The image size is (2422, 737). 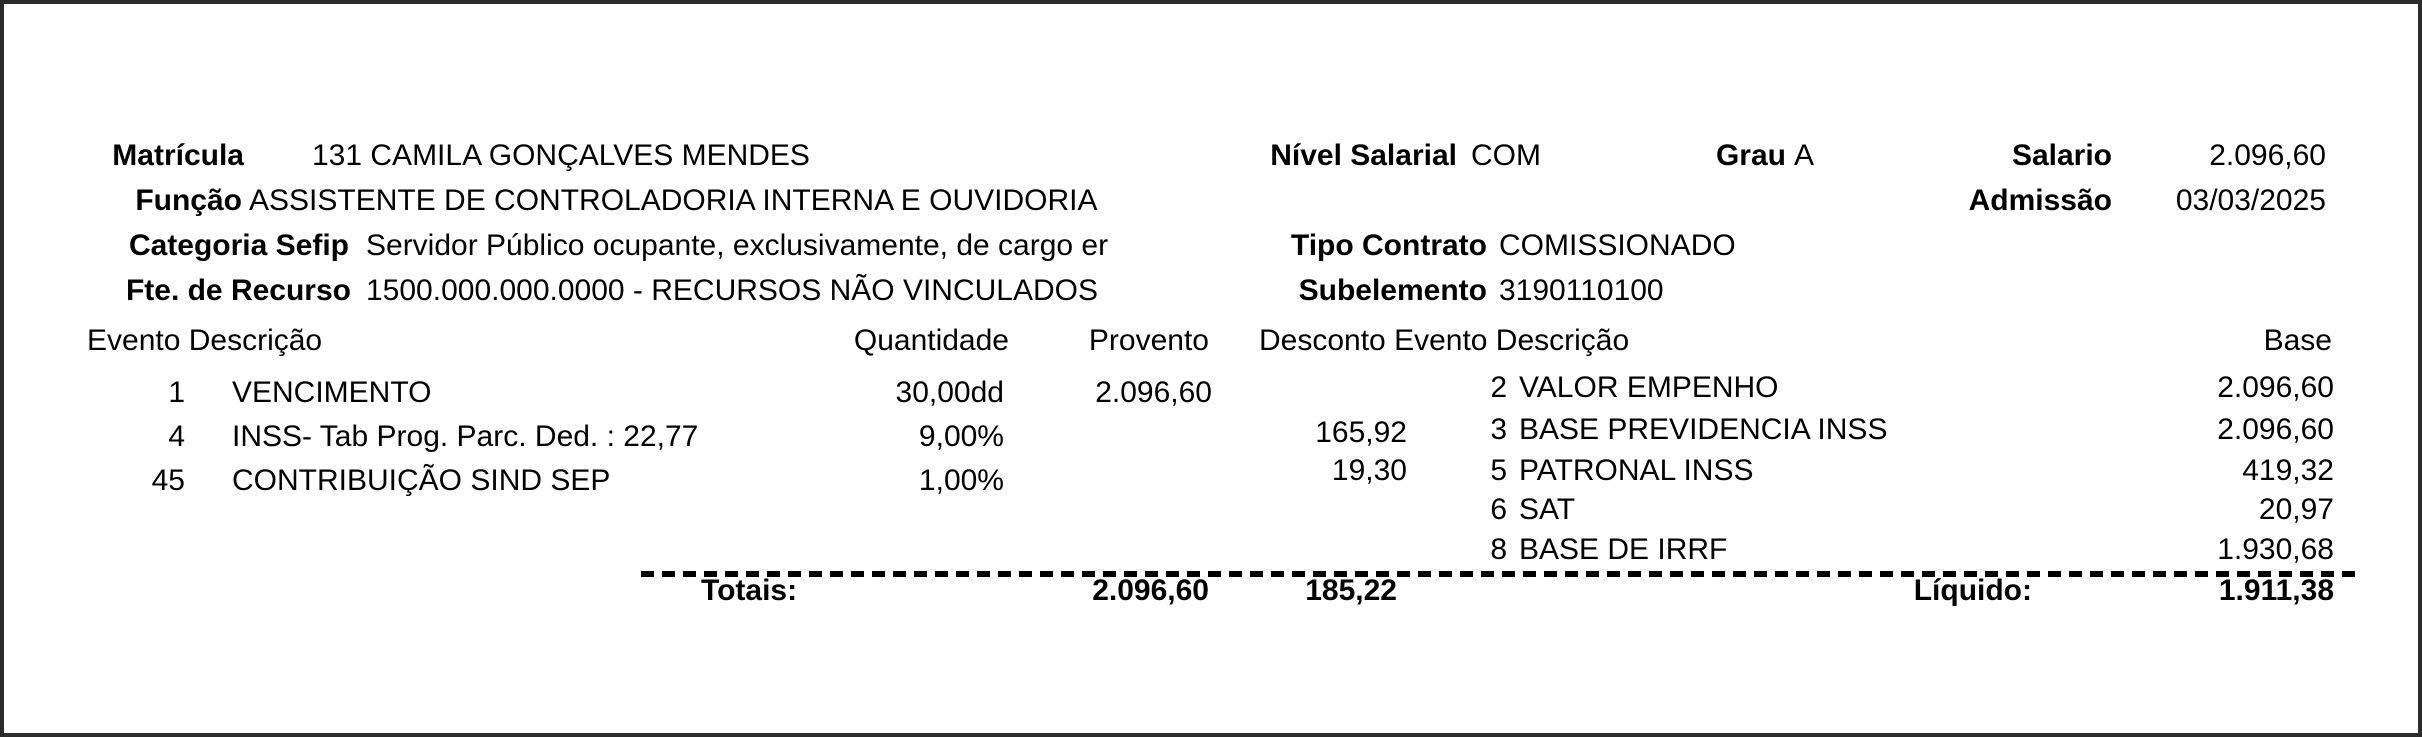 What do you see at coordinates (2267, 155) in the screenshot?
I see `salario-value: 2.096,60` at bounding box center [2267, 155].